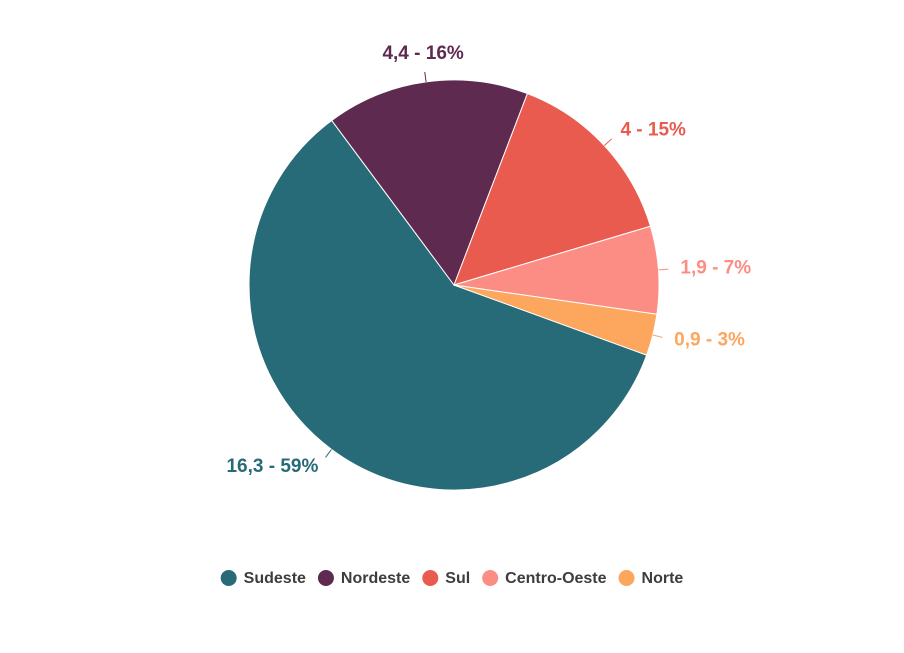 The image size is (904, 653). I want to click on value-label: 4 - 15%, so click(653, 130).